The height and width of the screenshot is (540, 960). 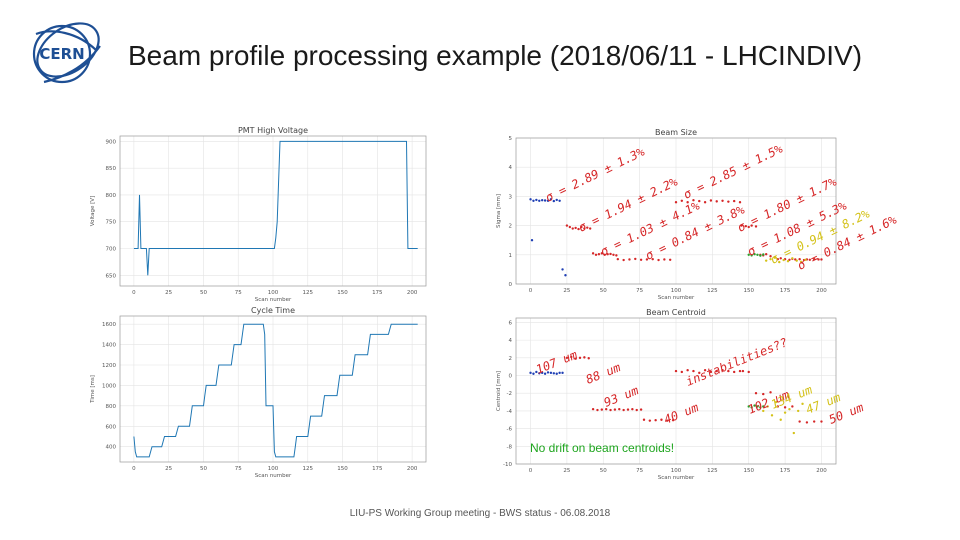 I want to click on centroid-xtick-label: 75, so click(x=639, y=471).